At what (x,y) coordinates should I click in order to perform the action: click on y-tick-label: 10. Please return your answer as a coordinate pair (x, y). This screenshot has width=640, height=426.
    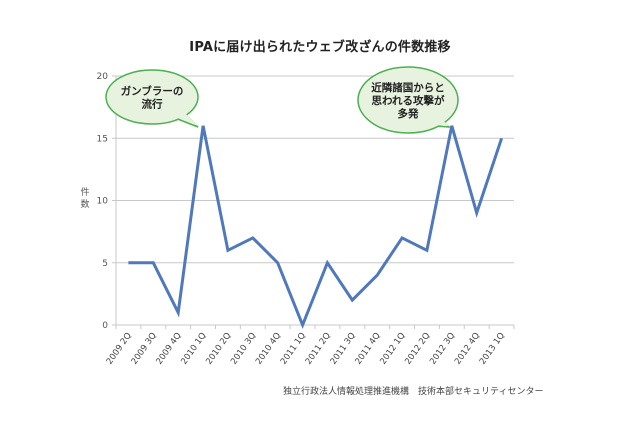
    Looking at the image, I should click on (103, 202).